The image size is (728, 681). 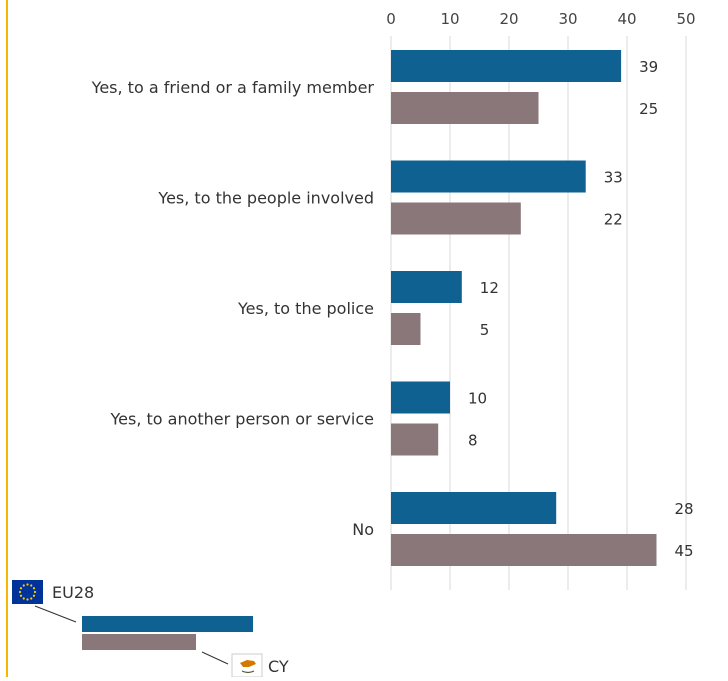 What do you see at coordinates (363, 529) in the screenshot?
I see `category-label: No` at bounding box center [363, 529].